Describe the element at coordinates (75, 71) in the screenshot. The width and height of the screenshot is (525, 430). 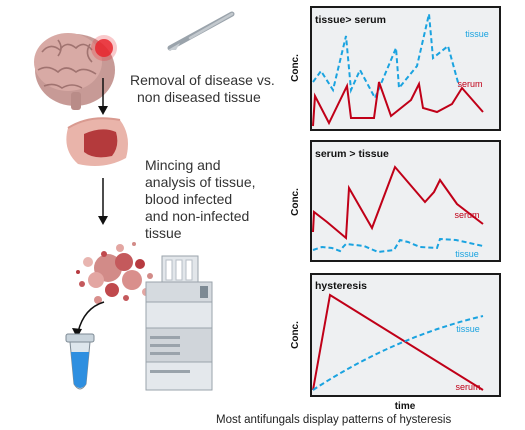
I see `brain-icon` at that location.